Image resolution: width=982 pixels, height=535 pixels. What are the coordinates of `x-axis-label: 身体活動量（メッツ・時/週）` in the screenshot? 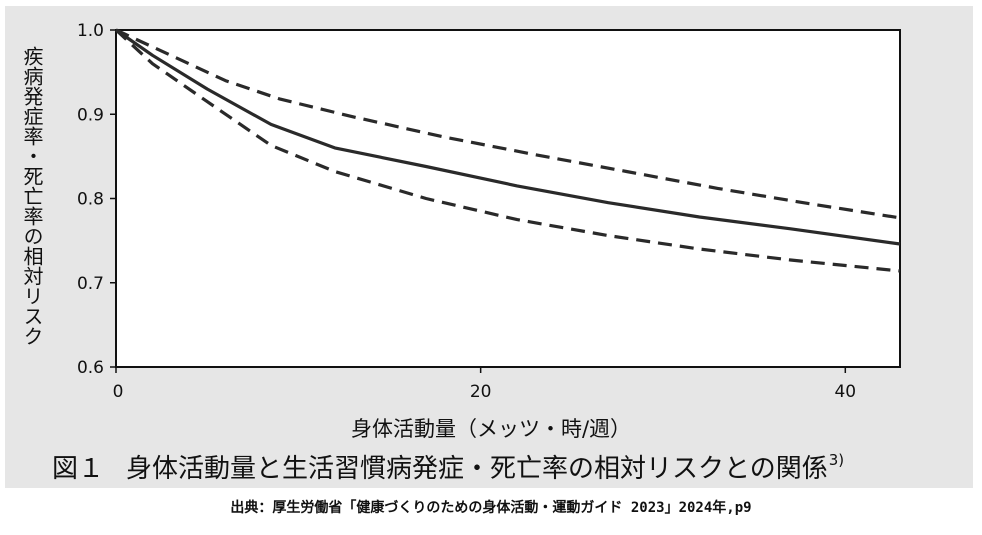 It's located at (491, 429).